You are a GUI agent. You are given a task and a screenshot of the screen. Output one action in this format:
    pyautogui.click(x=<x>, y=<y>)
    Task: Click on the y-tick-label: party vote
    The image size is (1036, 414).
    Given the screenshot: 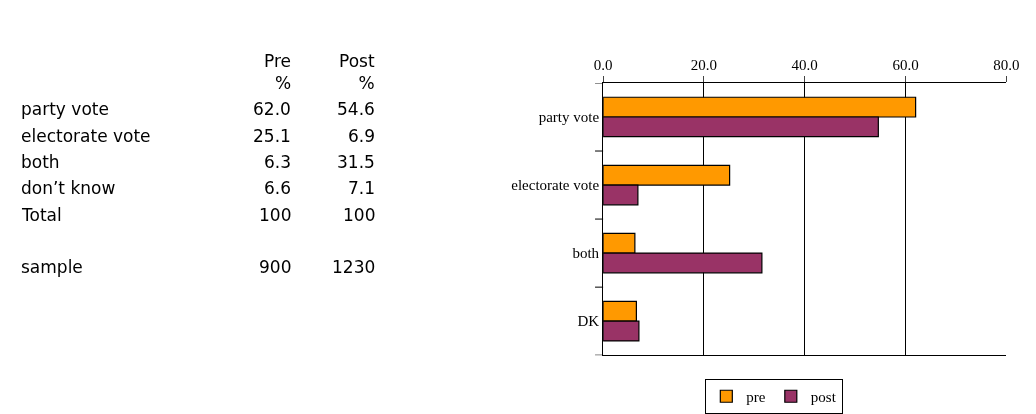 What is the action you would take?
    pyautogui.click(x=569, y=117)
    